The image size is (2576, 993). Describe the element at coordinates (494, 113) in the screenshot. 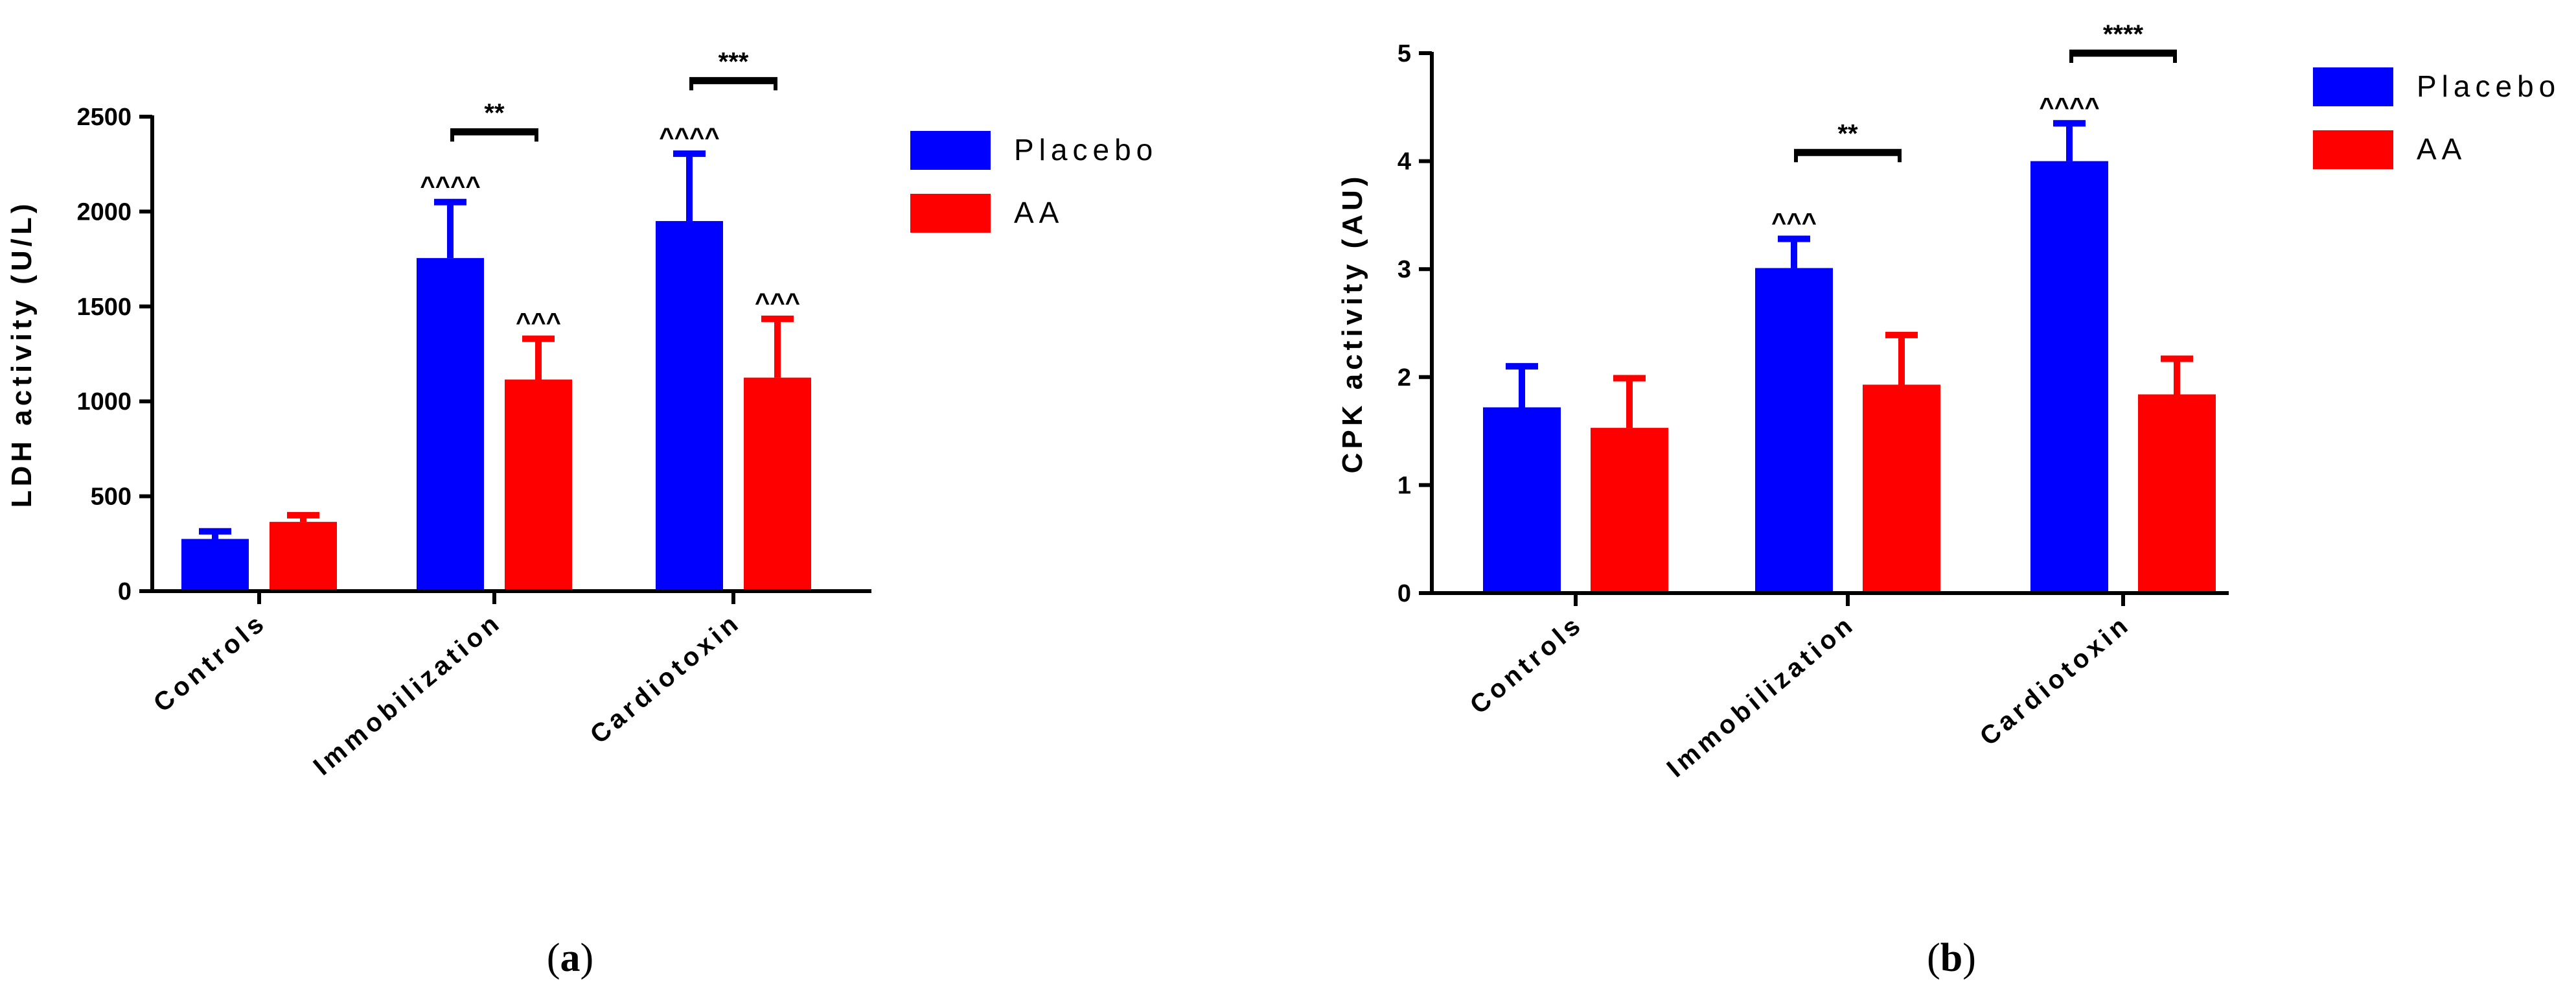

I see `panel-a-significance-label: **` at that location.